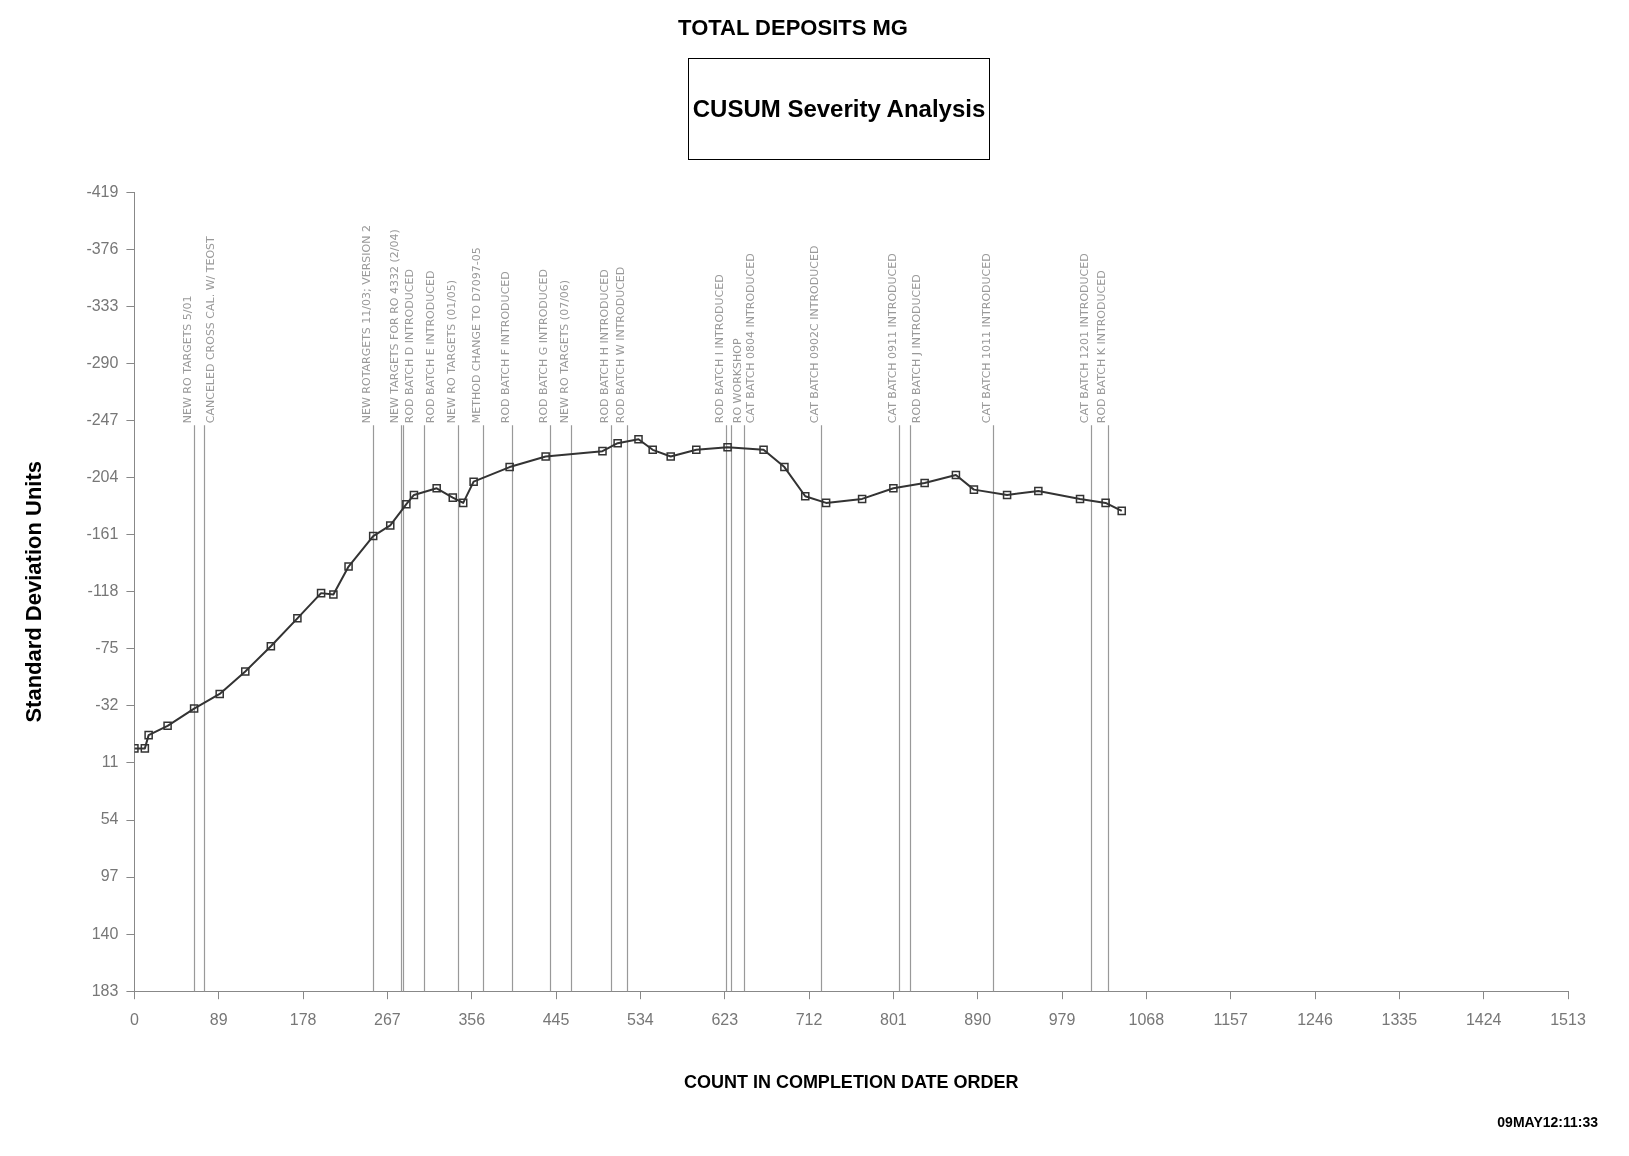 This screenshot has height=1156, width=1629. What do you see at coordinates (620, 345) in the screenshot?
I see `ref-line-label: ROD BATCH W INTRODUCED` at bounding box center [620, 345].